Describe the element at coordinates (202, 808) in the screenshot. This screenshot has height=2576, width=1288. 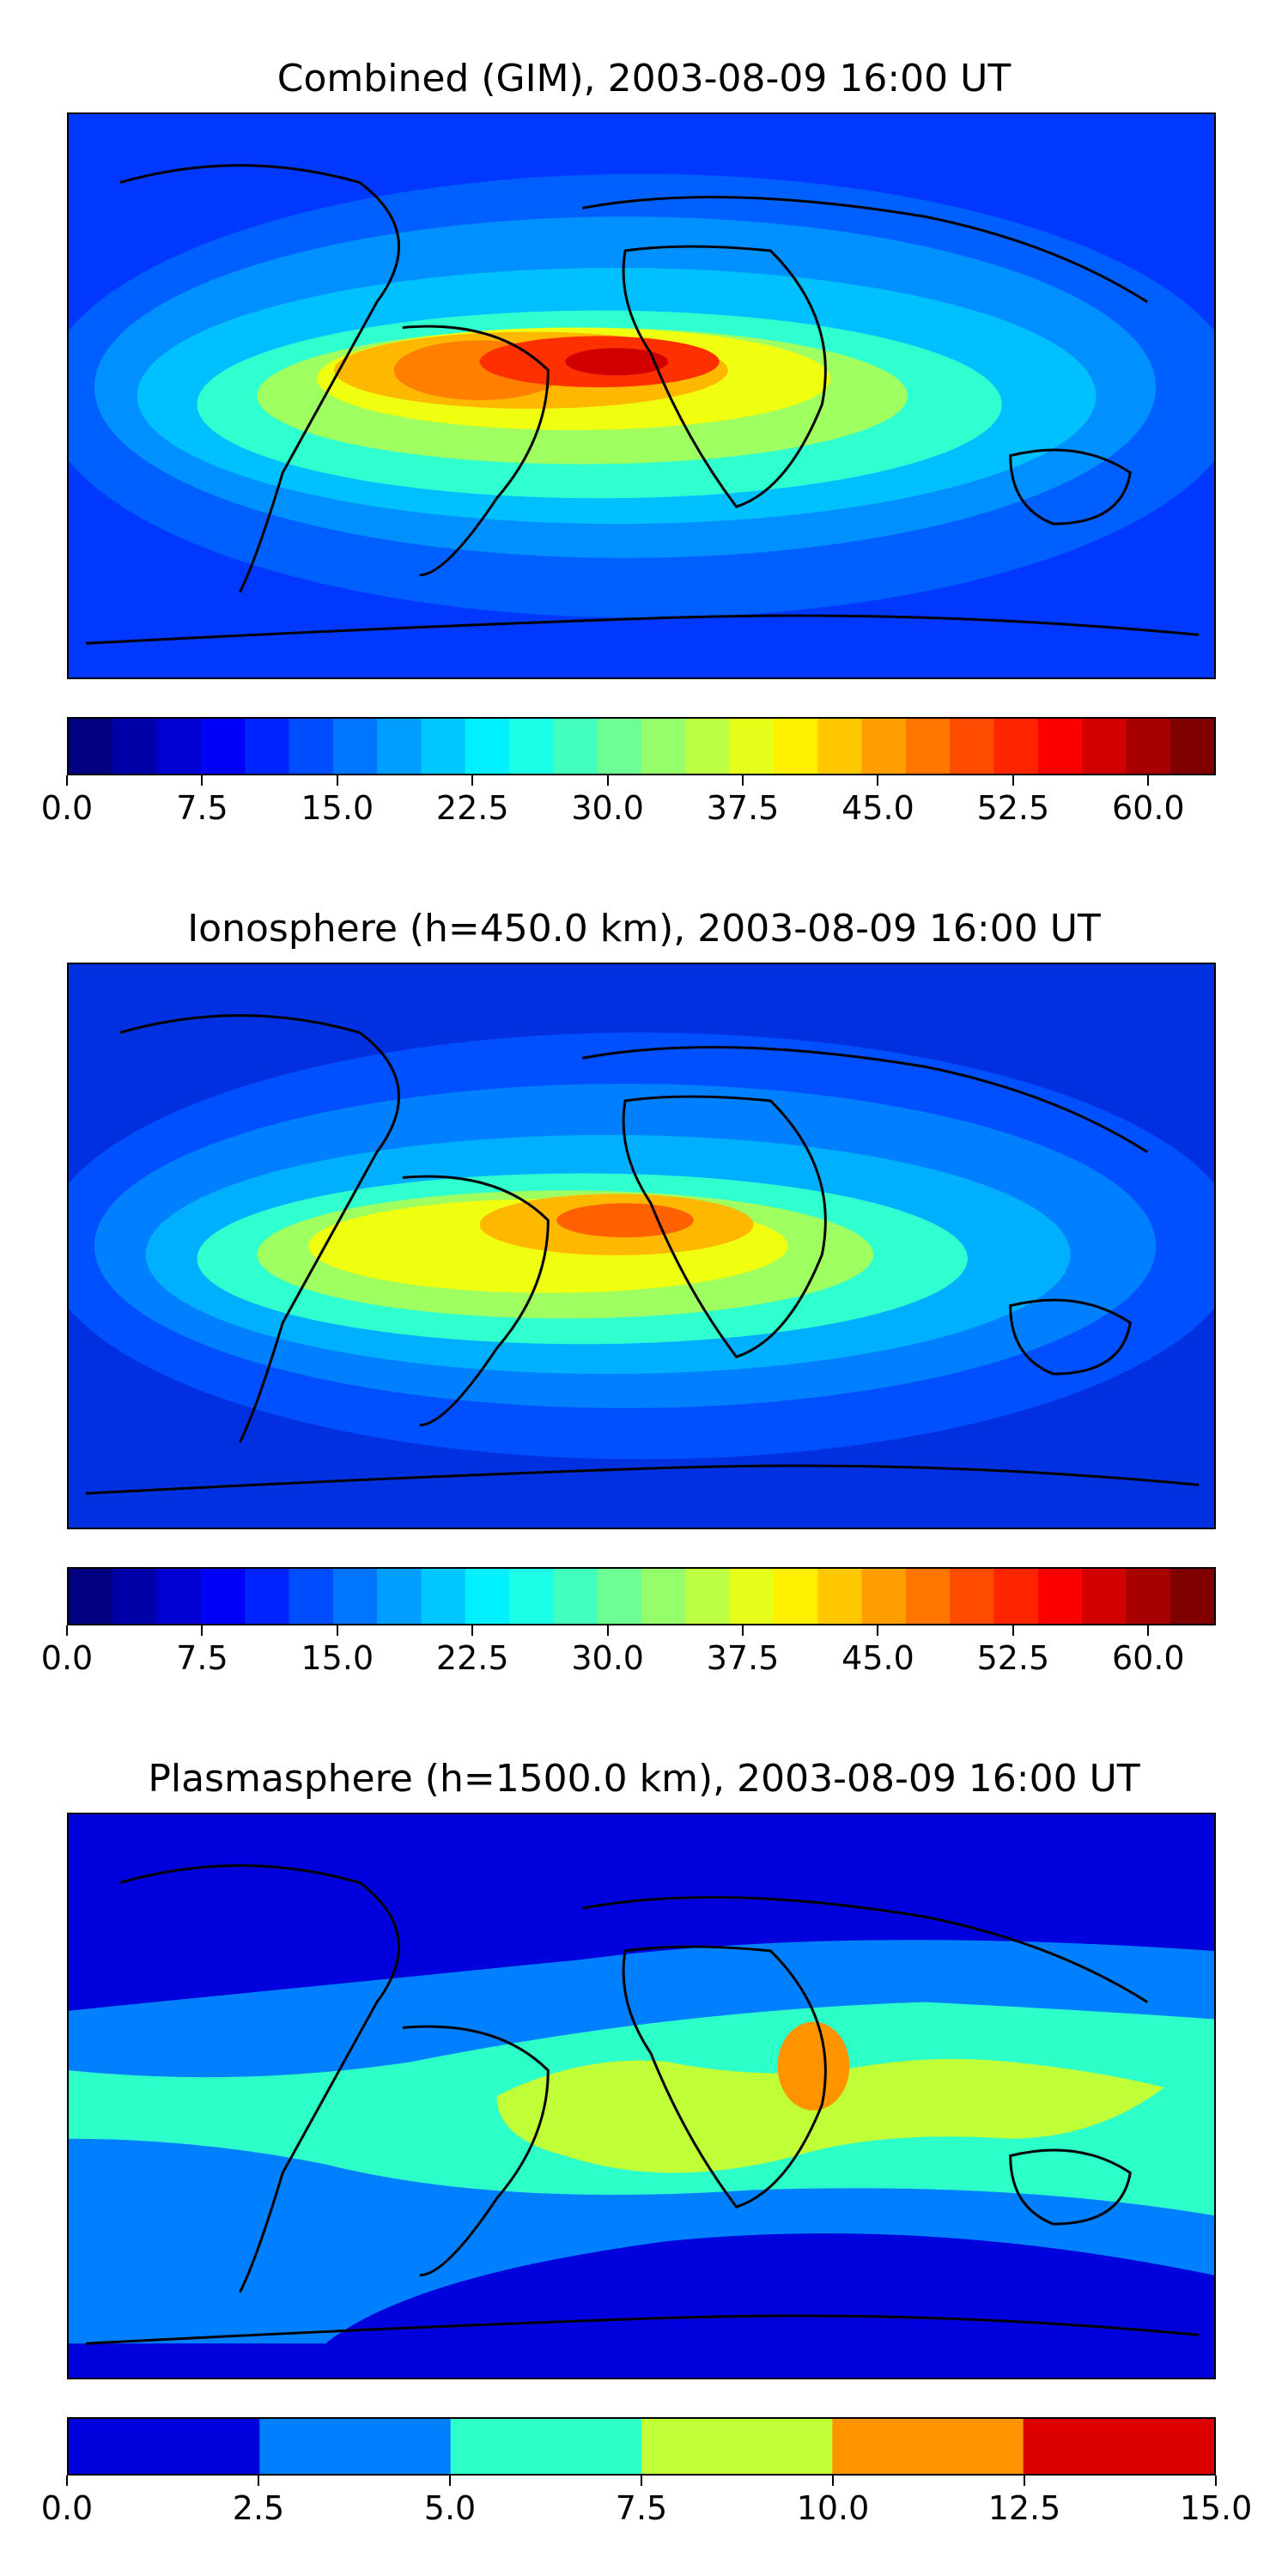
I see `colorbar-tick-label: 7.5` at that location.